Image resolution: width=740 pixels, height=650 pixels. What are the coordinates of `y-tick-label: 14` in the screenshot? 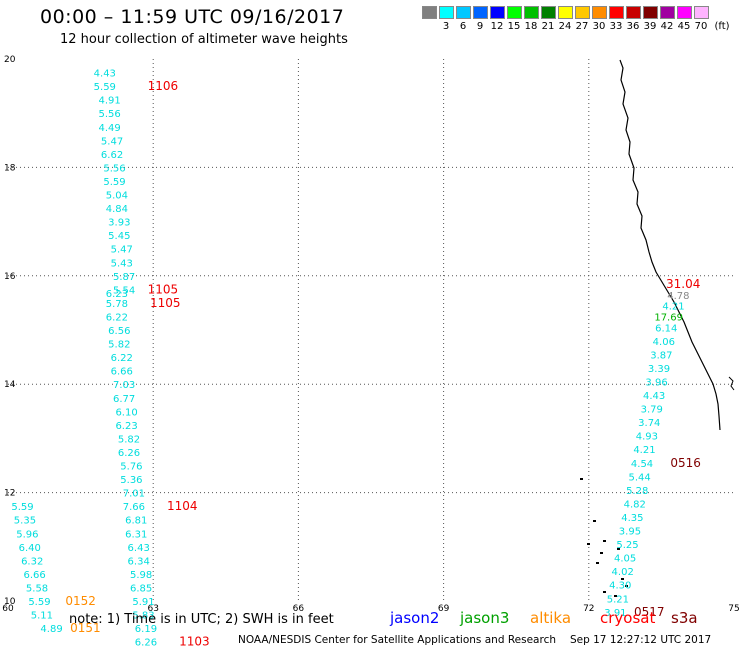 It's located at (10, 385).